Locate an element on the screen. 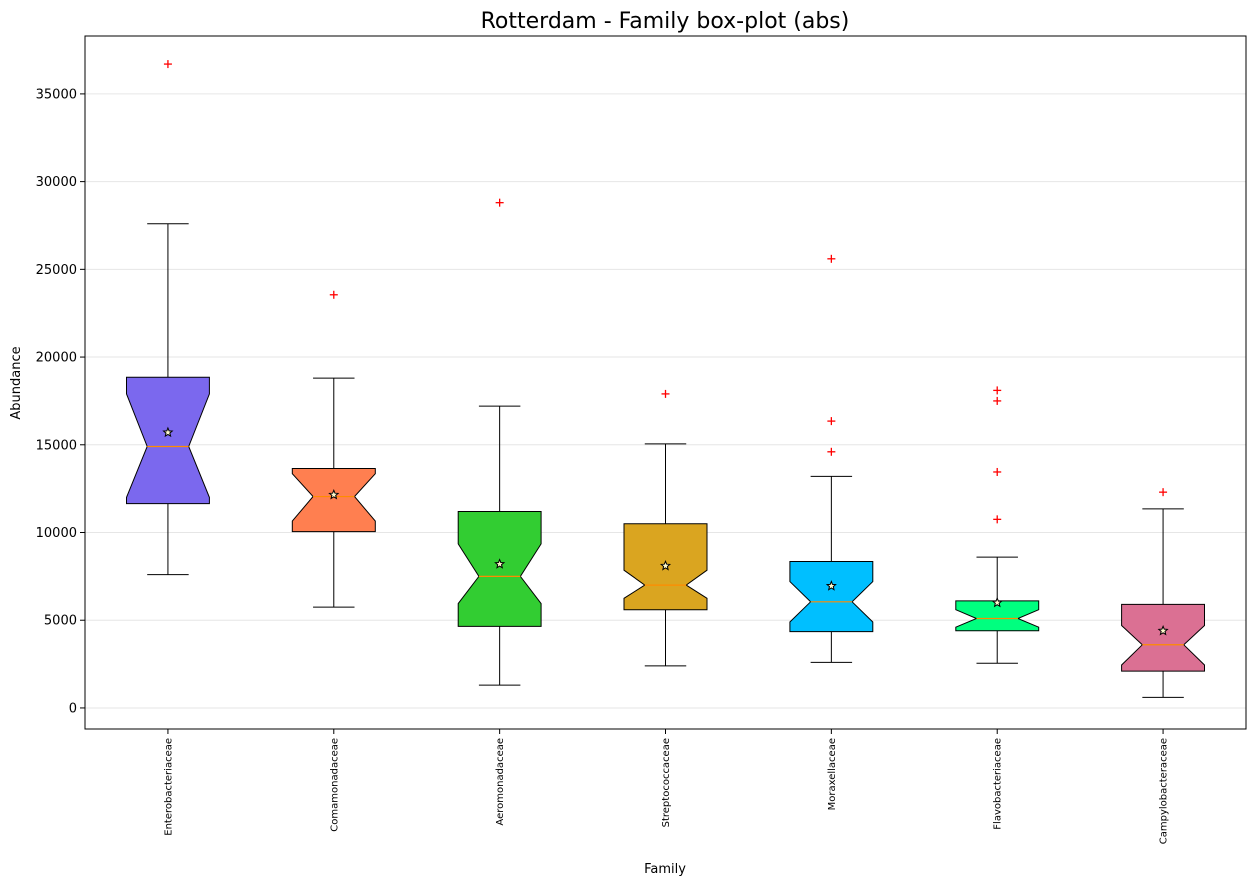  box-aeromonadaceae is located at coordinates (499, 442).